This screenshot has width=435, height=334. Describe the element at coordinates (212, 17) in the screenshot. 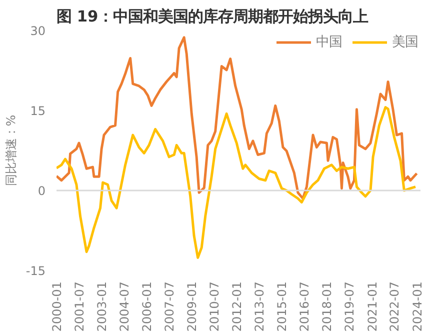

I see `chart-title: 图 19：中国和美国的库存周期都开始拐头向上` at that location.